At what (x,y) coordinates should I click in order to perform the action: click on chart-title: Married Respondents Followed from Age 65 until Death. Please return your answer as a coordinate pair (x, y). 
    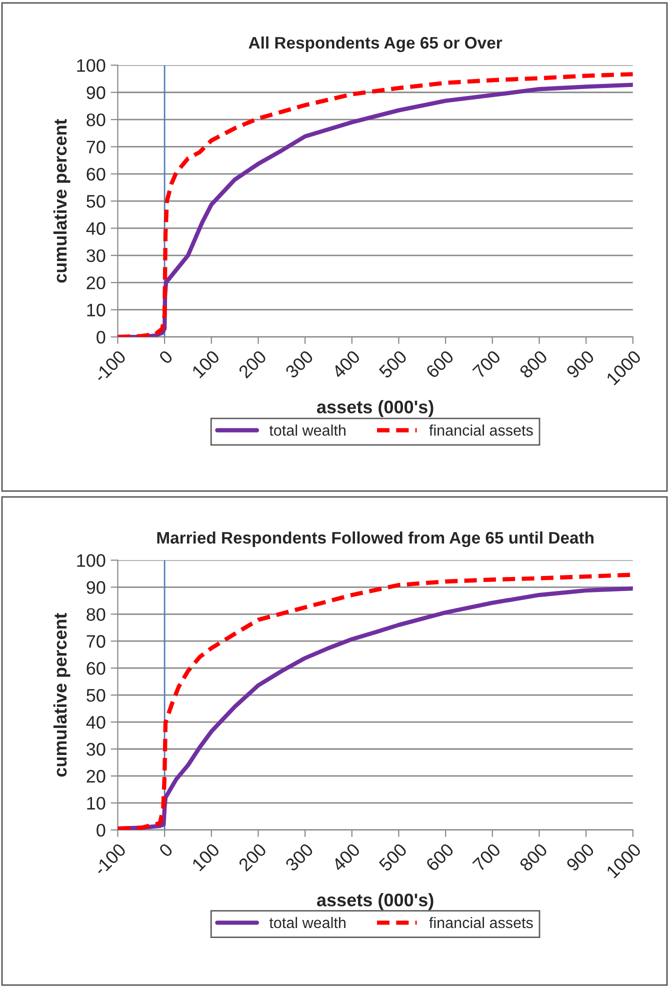
    Looking at the image, I should click on (375, 539).